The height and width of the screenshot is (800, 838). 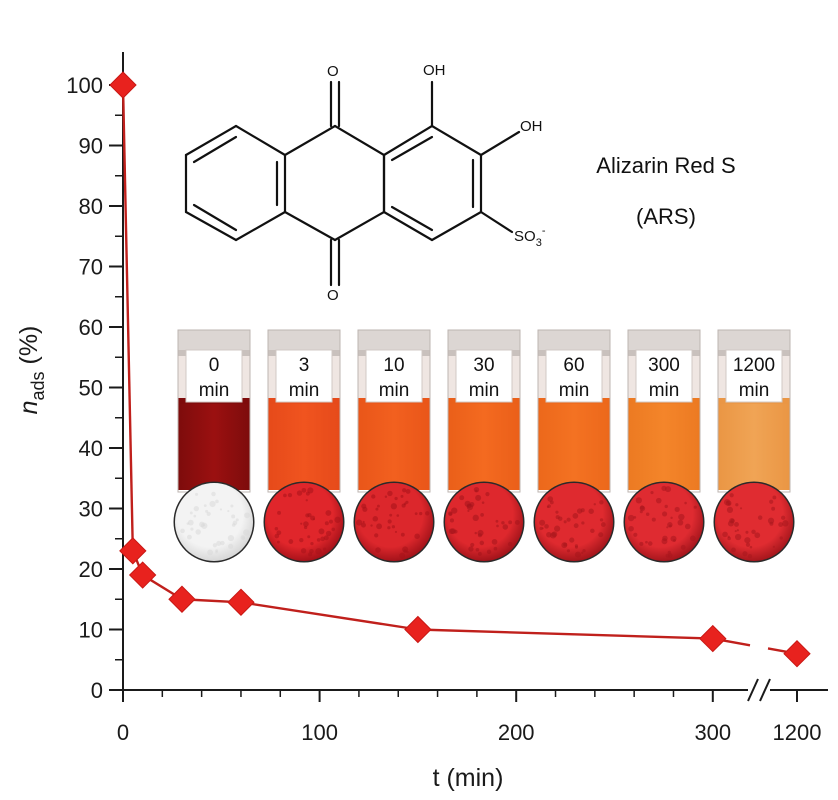 What do you see at coordinates (333, 71) in the screenshot?
I see `o-top-label: O` at bounding box center [333, 71].